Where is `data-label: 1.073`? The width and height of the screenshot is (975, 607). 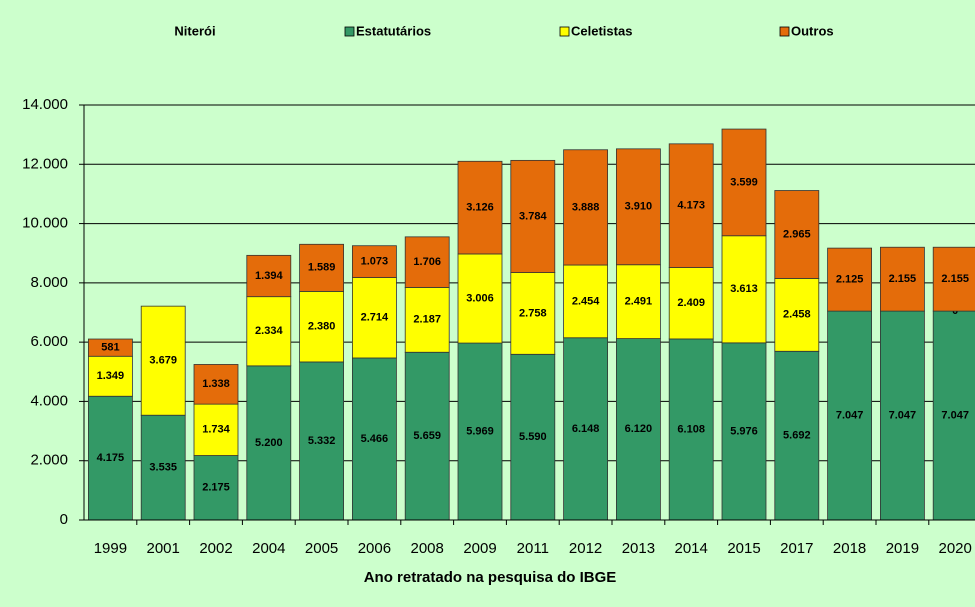 data-label: 1.073 is located at coordinates (375, 262).